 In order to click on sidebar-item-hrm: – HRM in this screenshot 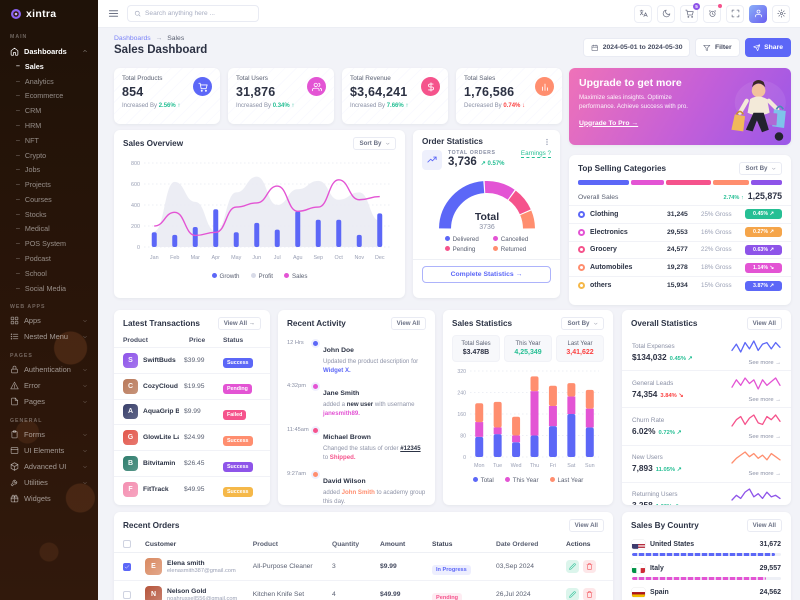, I will do `click(29, 126)`.